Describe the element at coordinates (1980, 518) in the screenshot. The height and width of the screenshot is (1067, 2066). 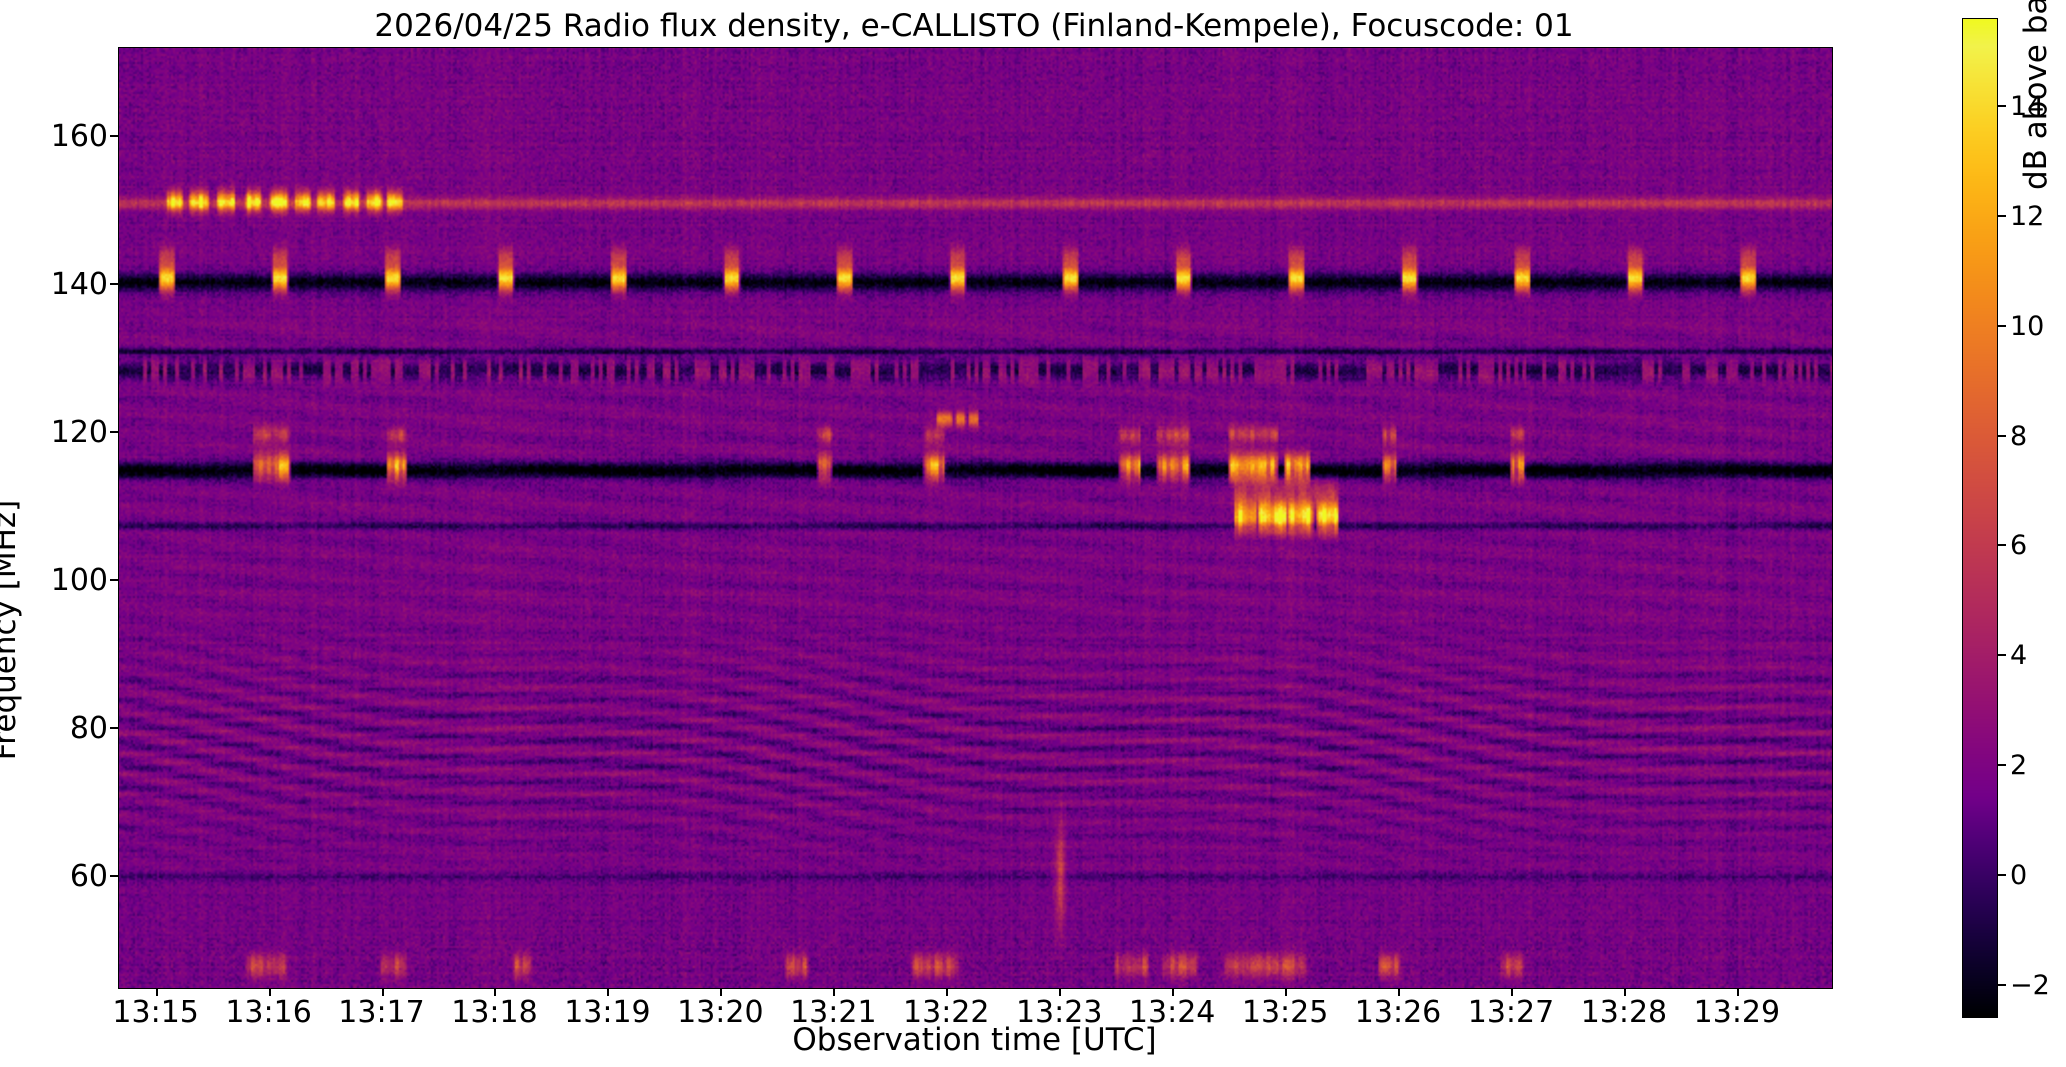
I see `colorbar-gradient` at that location.